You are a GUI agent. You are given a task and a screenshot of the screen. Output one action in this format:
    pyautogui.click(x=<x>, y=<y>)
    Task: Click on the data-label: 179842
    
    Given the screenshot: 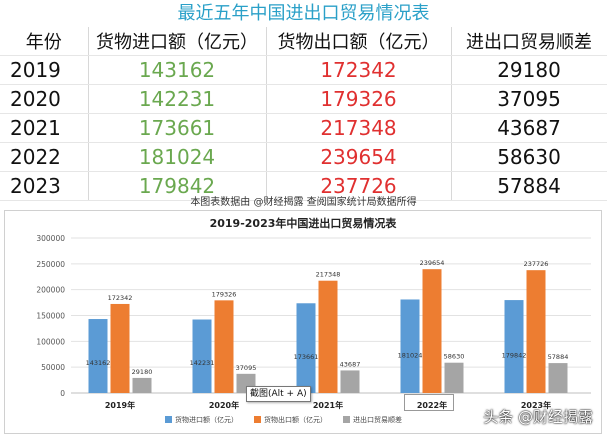 What is the action you would take?
    pyautogui.click(x=514, y=356)
    